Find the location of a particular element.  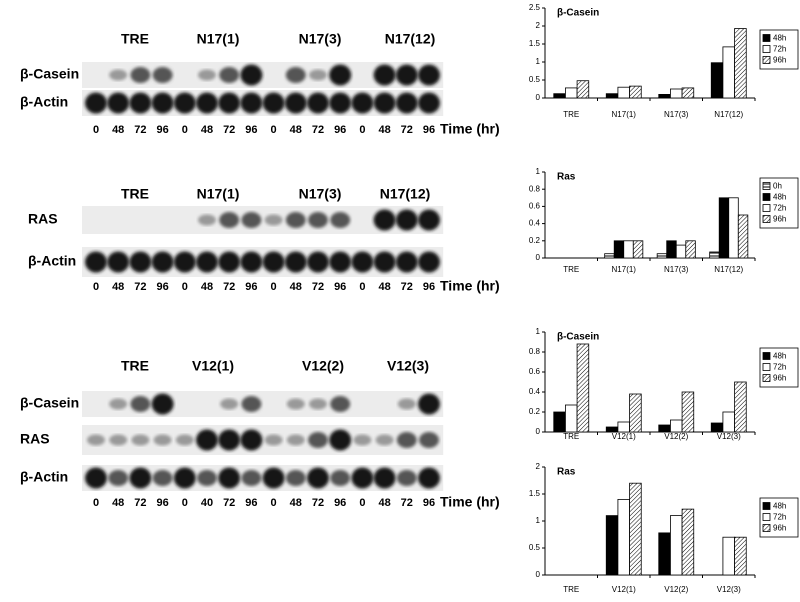

lane-group-label: V12(1) is located at coordinates (213, 366).